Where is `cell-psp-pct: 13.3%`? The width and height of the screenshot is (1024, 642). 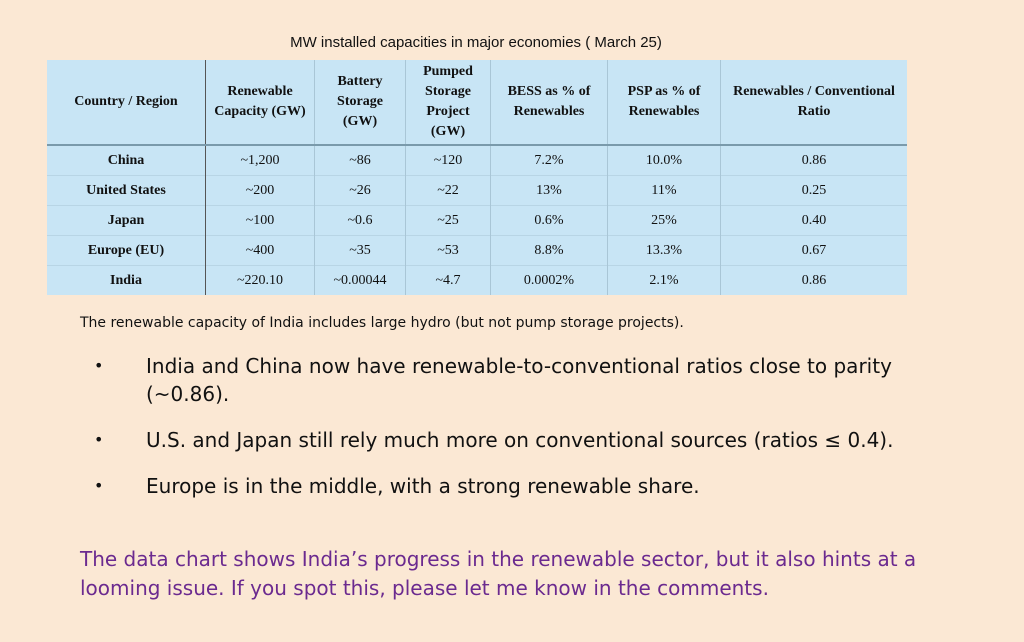 cell-psp-pct: 13.3% is located at coordinates (664, 250).